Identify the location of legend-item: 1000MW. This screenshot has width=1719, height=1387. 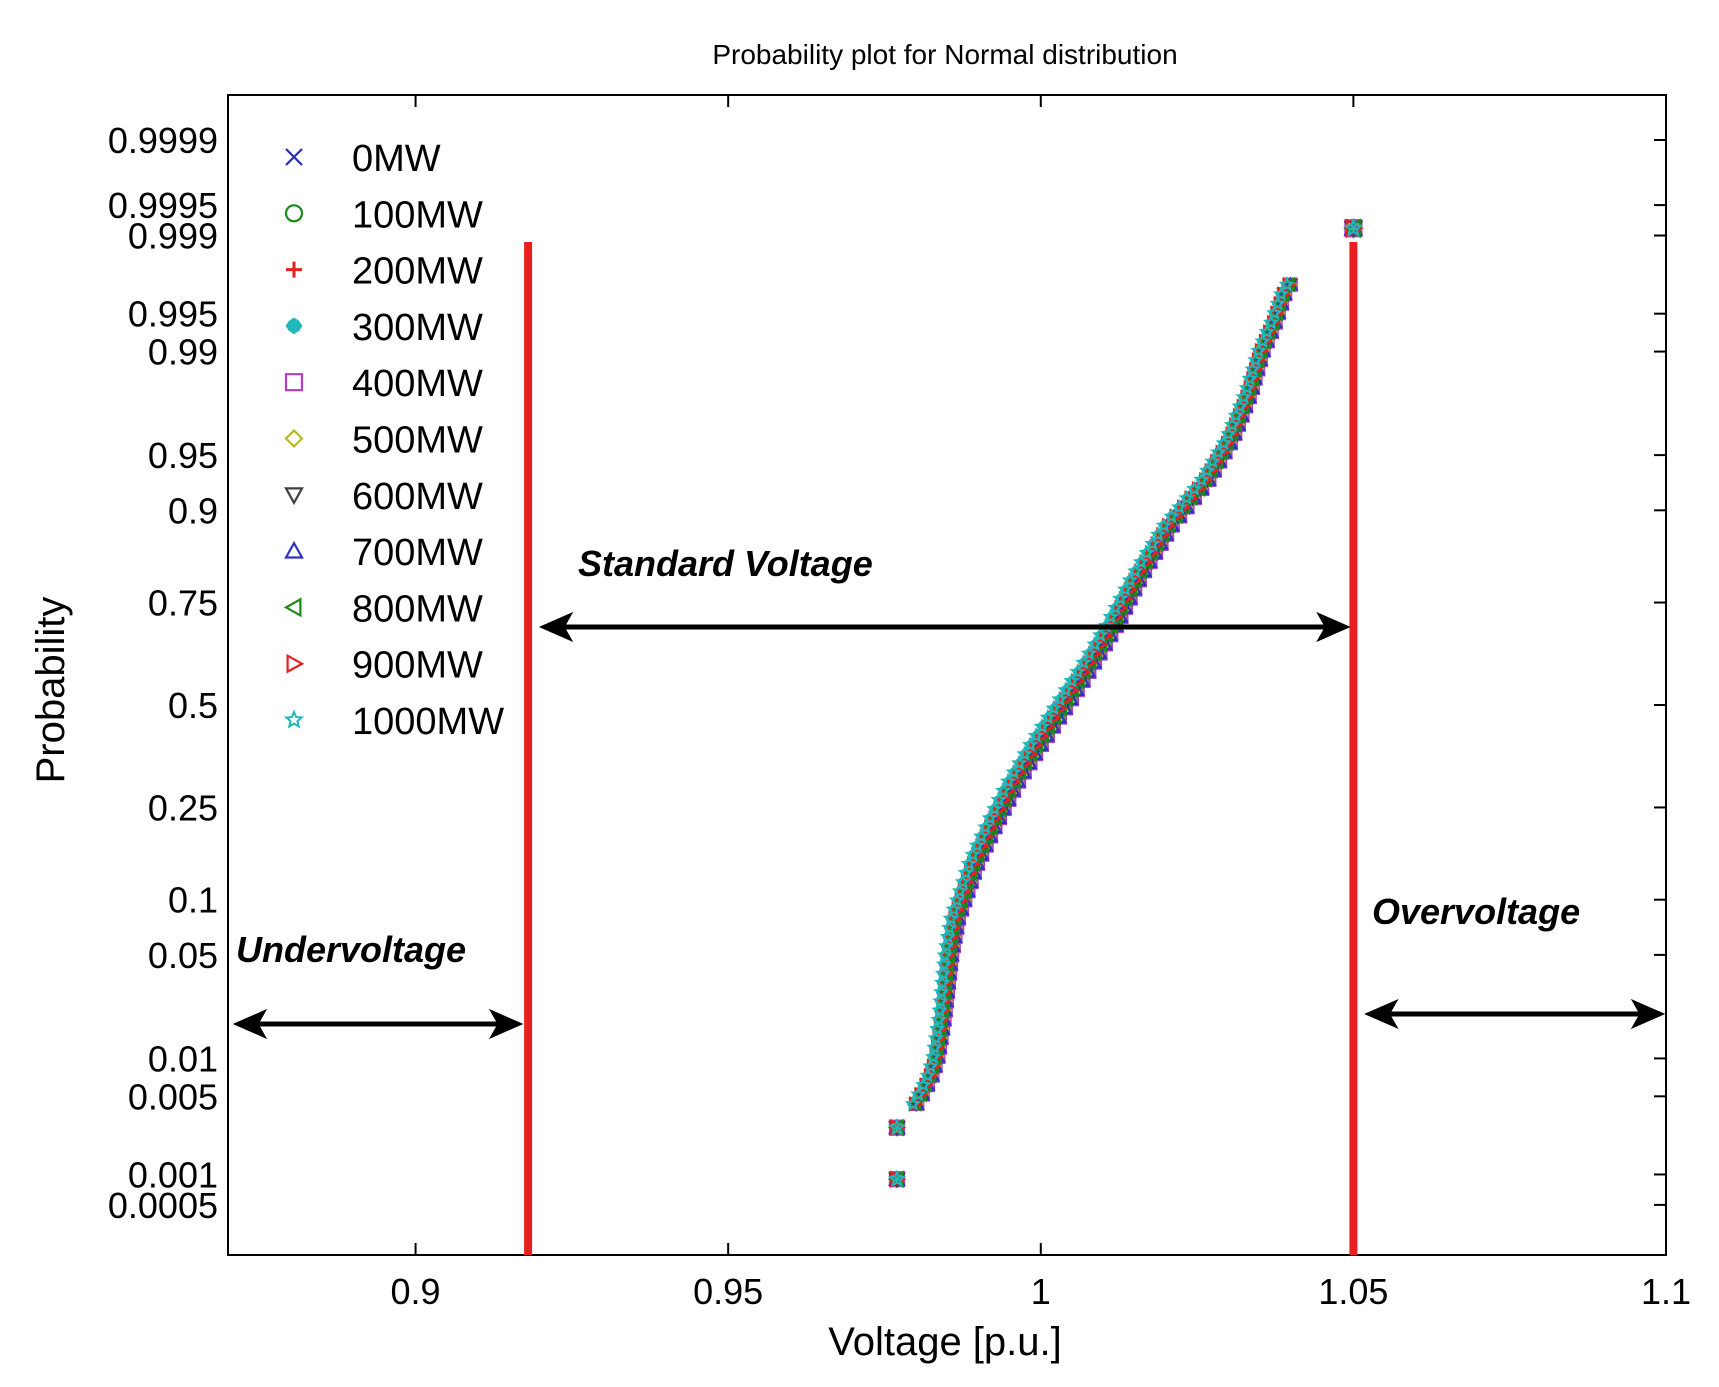
(393, 722).